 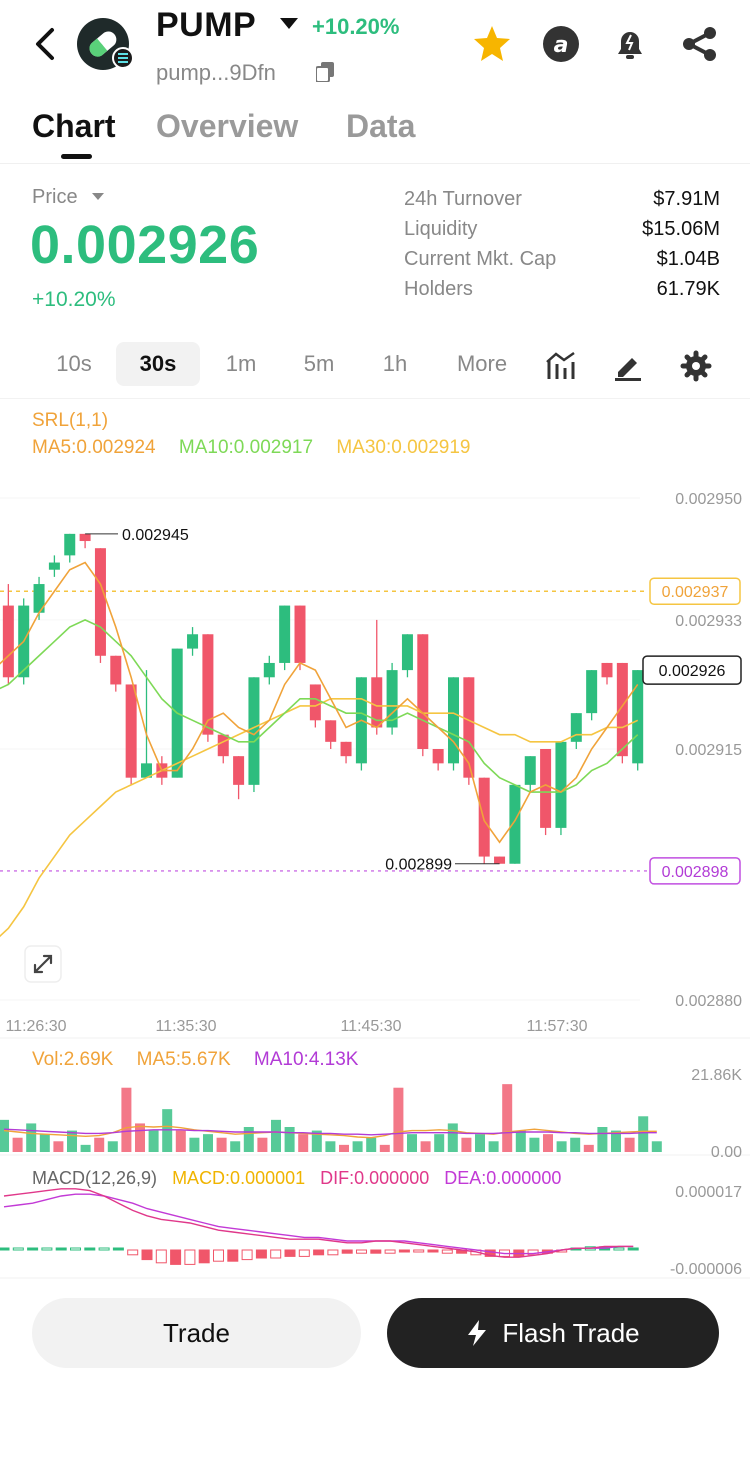 What do you see at coordinates (492, 44) in the screenshot?
I see `star-icon` at bounding box center [492, 44].